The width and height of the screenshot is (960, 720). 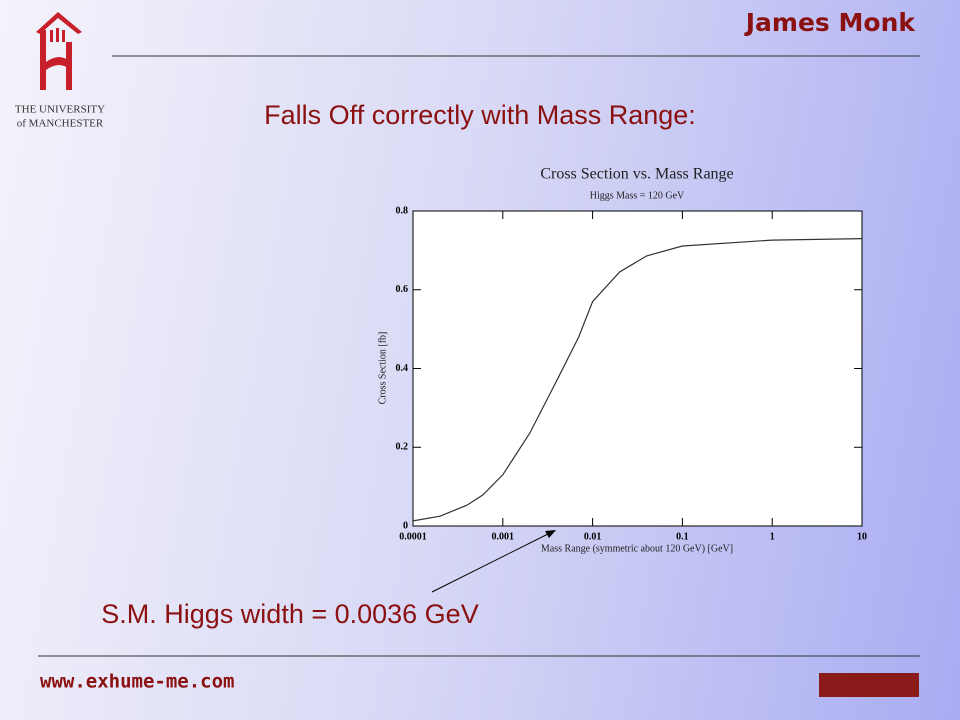 What do you see at coordinates (402, 447) in the screenshot?
I see `y-tick-label: 0.2` at bounding box center [402, 447].